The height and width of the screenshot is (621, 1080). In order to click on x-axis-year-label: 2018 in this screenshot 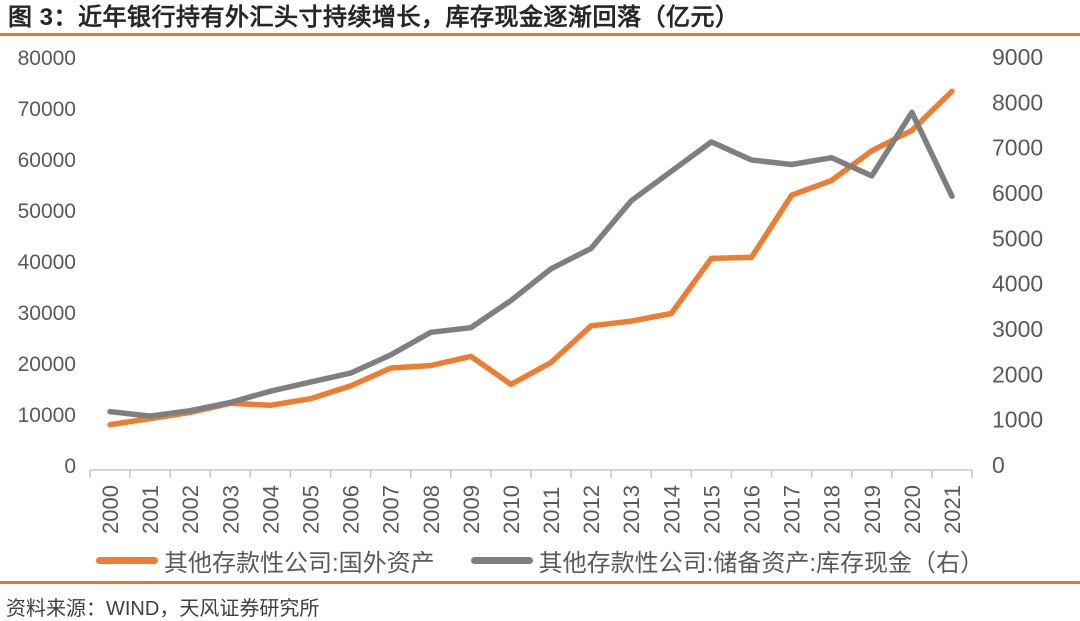, I will do `click(832, 509)`.